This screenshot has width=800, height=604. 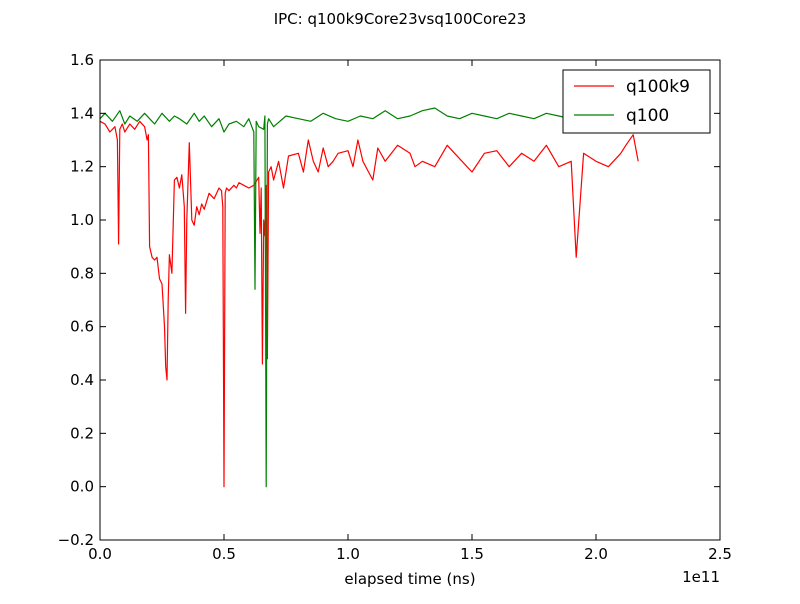 What do you see at coordinates (701, 577) in the screenshot?
I see `x-offset-text: 1e11` at bounding box center [701, 577].